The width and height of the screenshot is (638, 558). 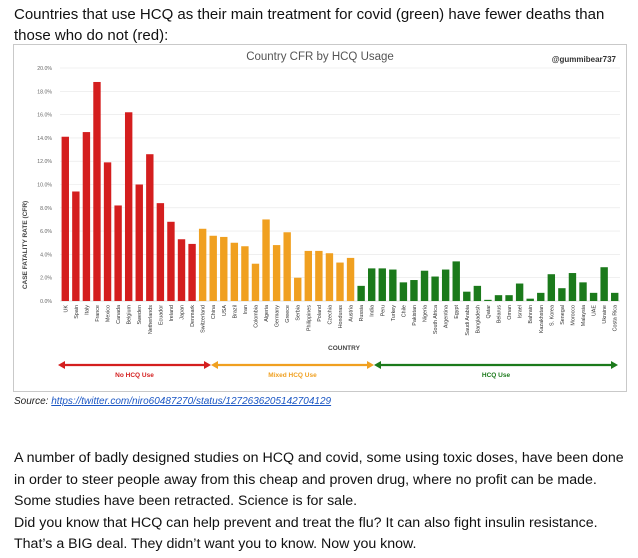 I want to click on x-tick-label: UK, so click(x=66, y=309).